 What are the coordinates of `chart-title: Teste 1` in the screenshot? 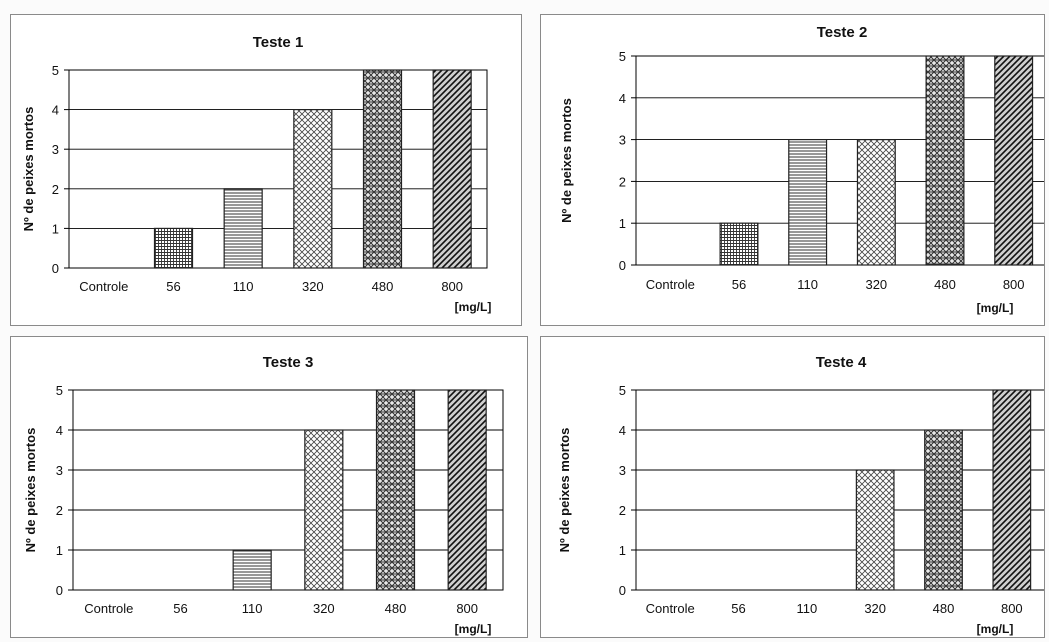 It's located at (278, 42).